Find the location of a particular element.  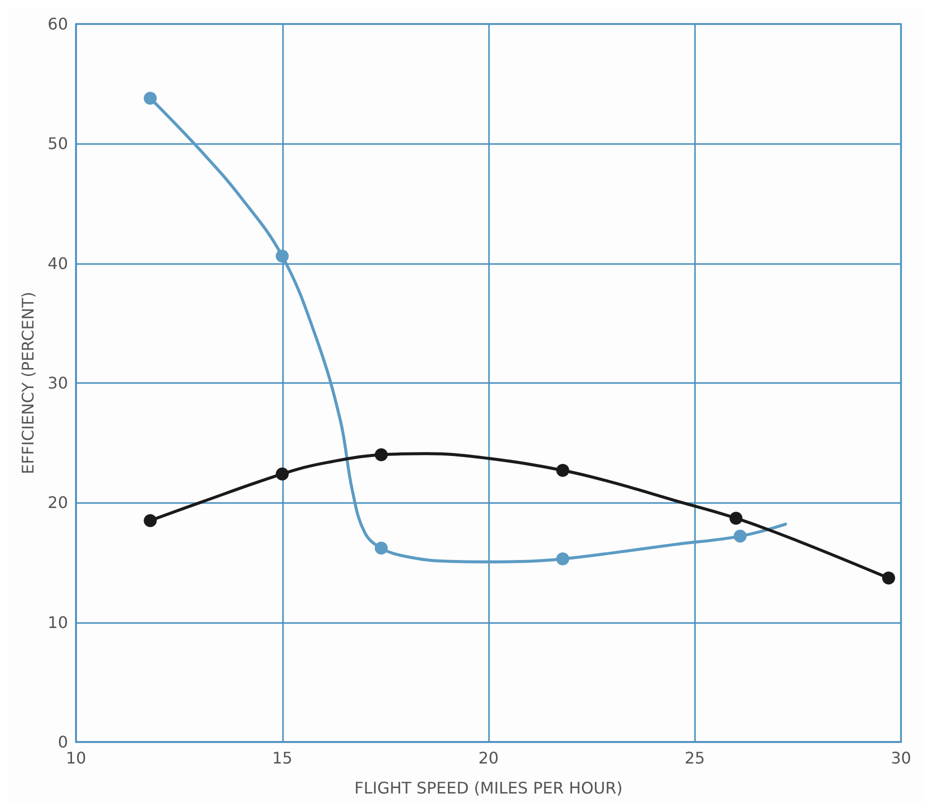

x-tick-label: 10 is located at coordinates (76, 758).